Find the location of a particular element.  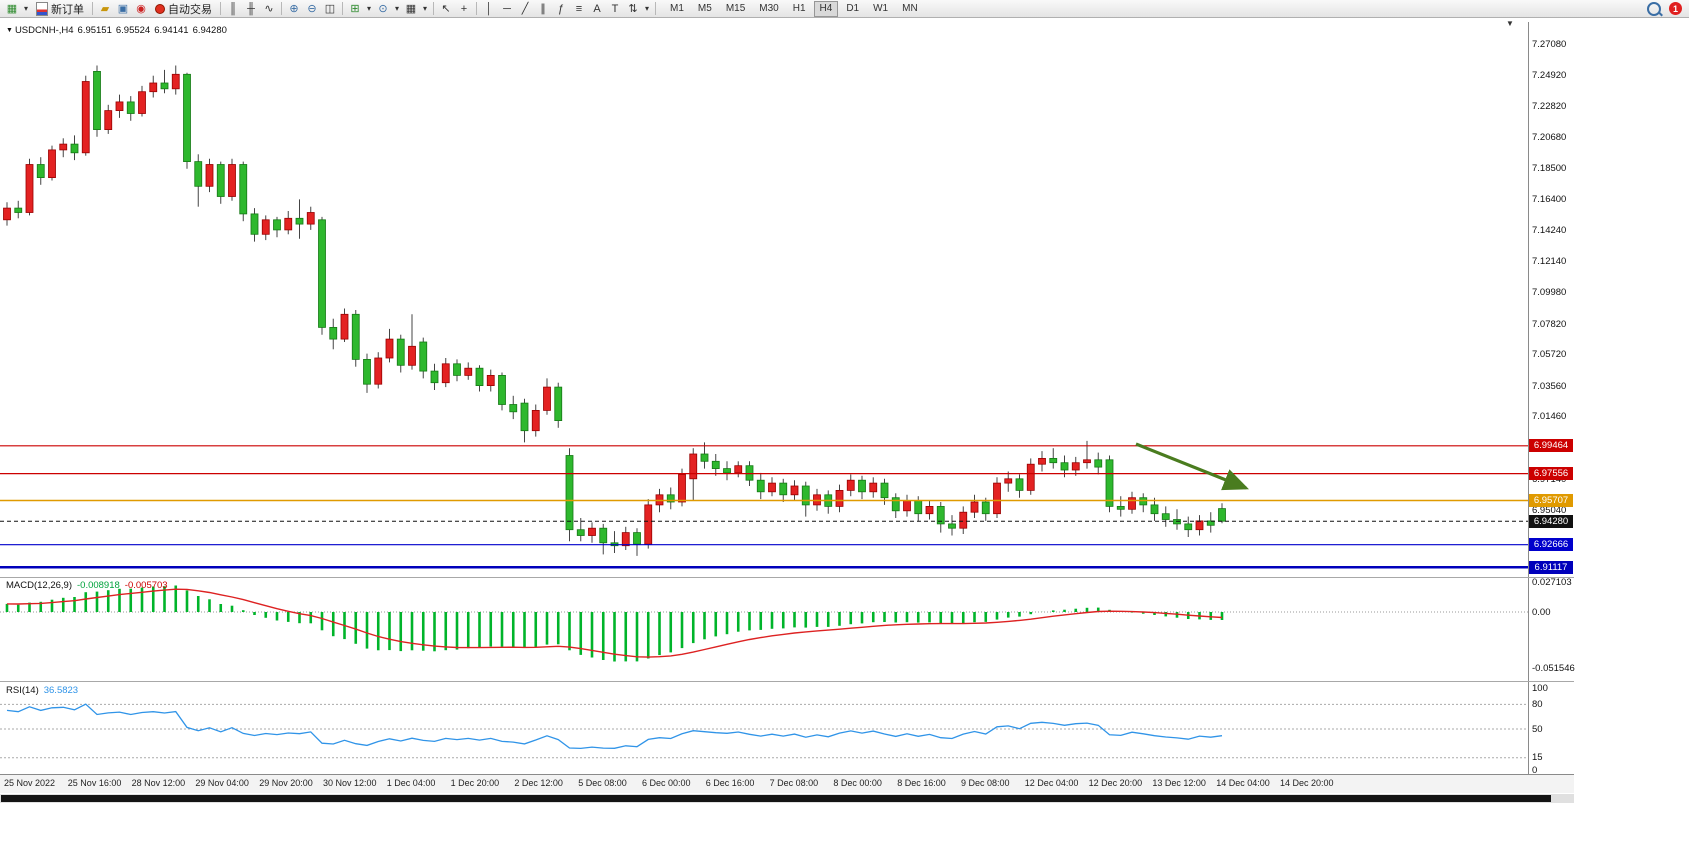

sound-icon: ◉ is located at coordinates (141, 9).